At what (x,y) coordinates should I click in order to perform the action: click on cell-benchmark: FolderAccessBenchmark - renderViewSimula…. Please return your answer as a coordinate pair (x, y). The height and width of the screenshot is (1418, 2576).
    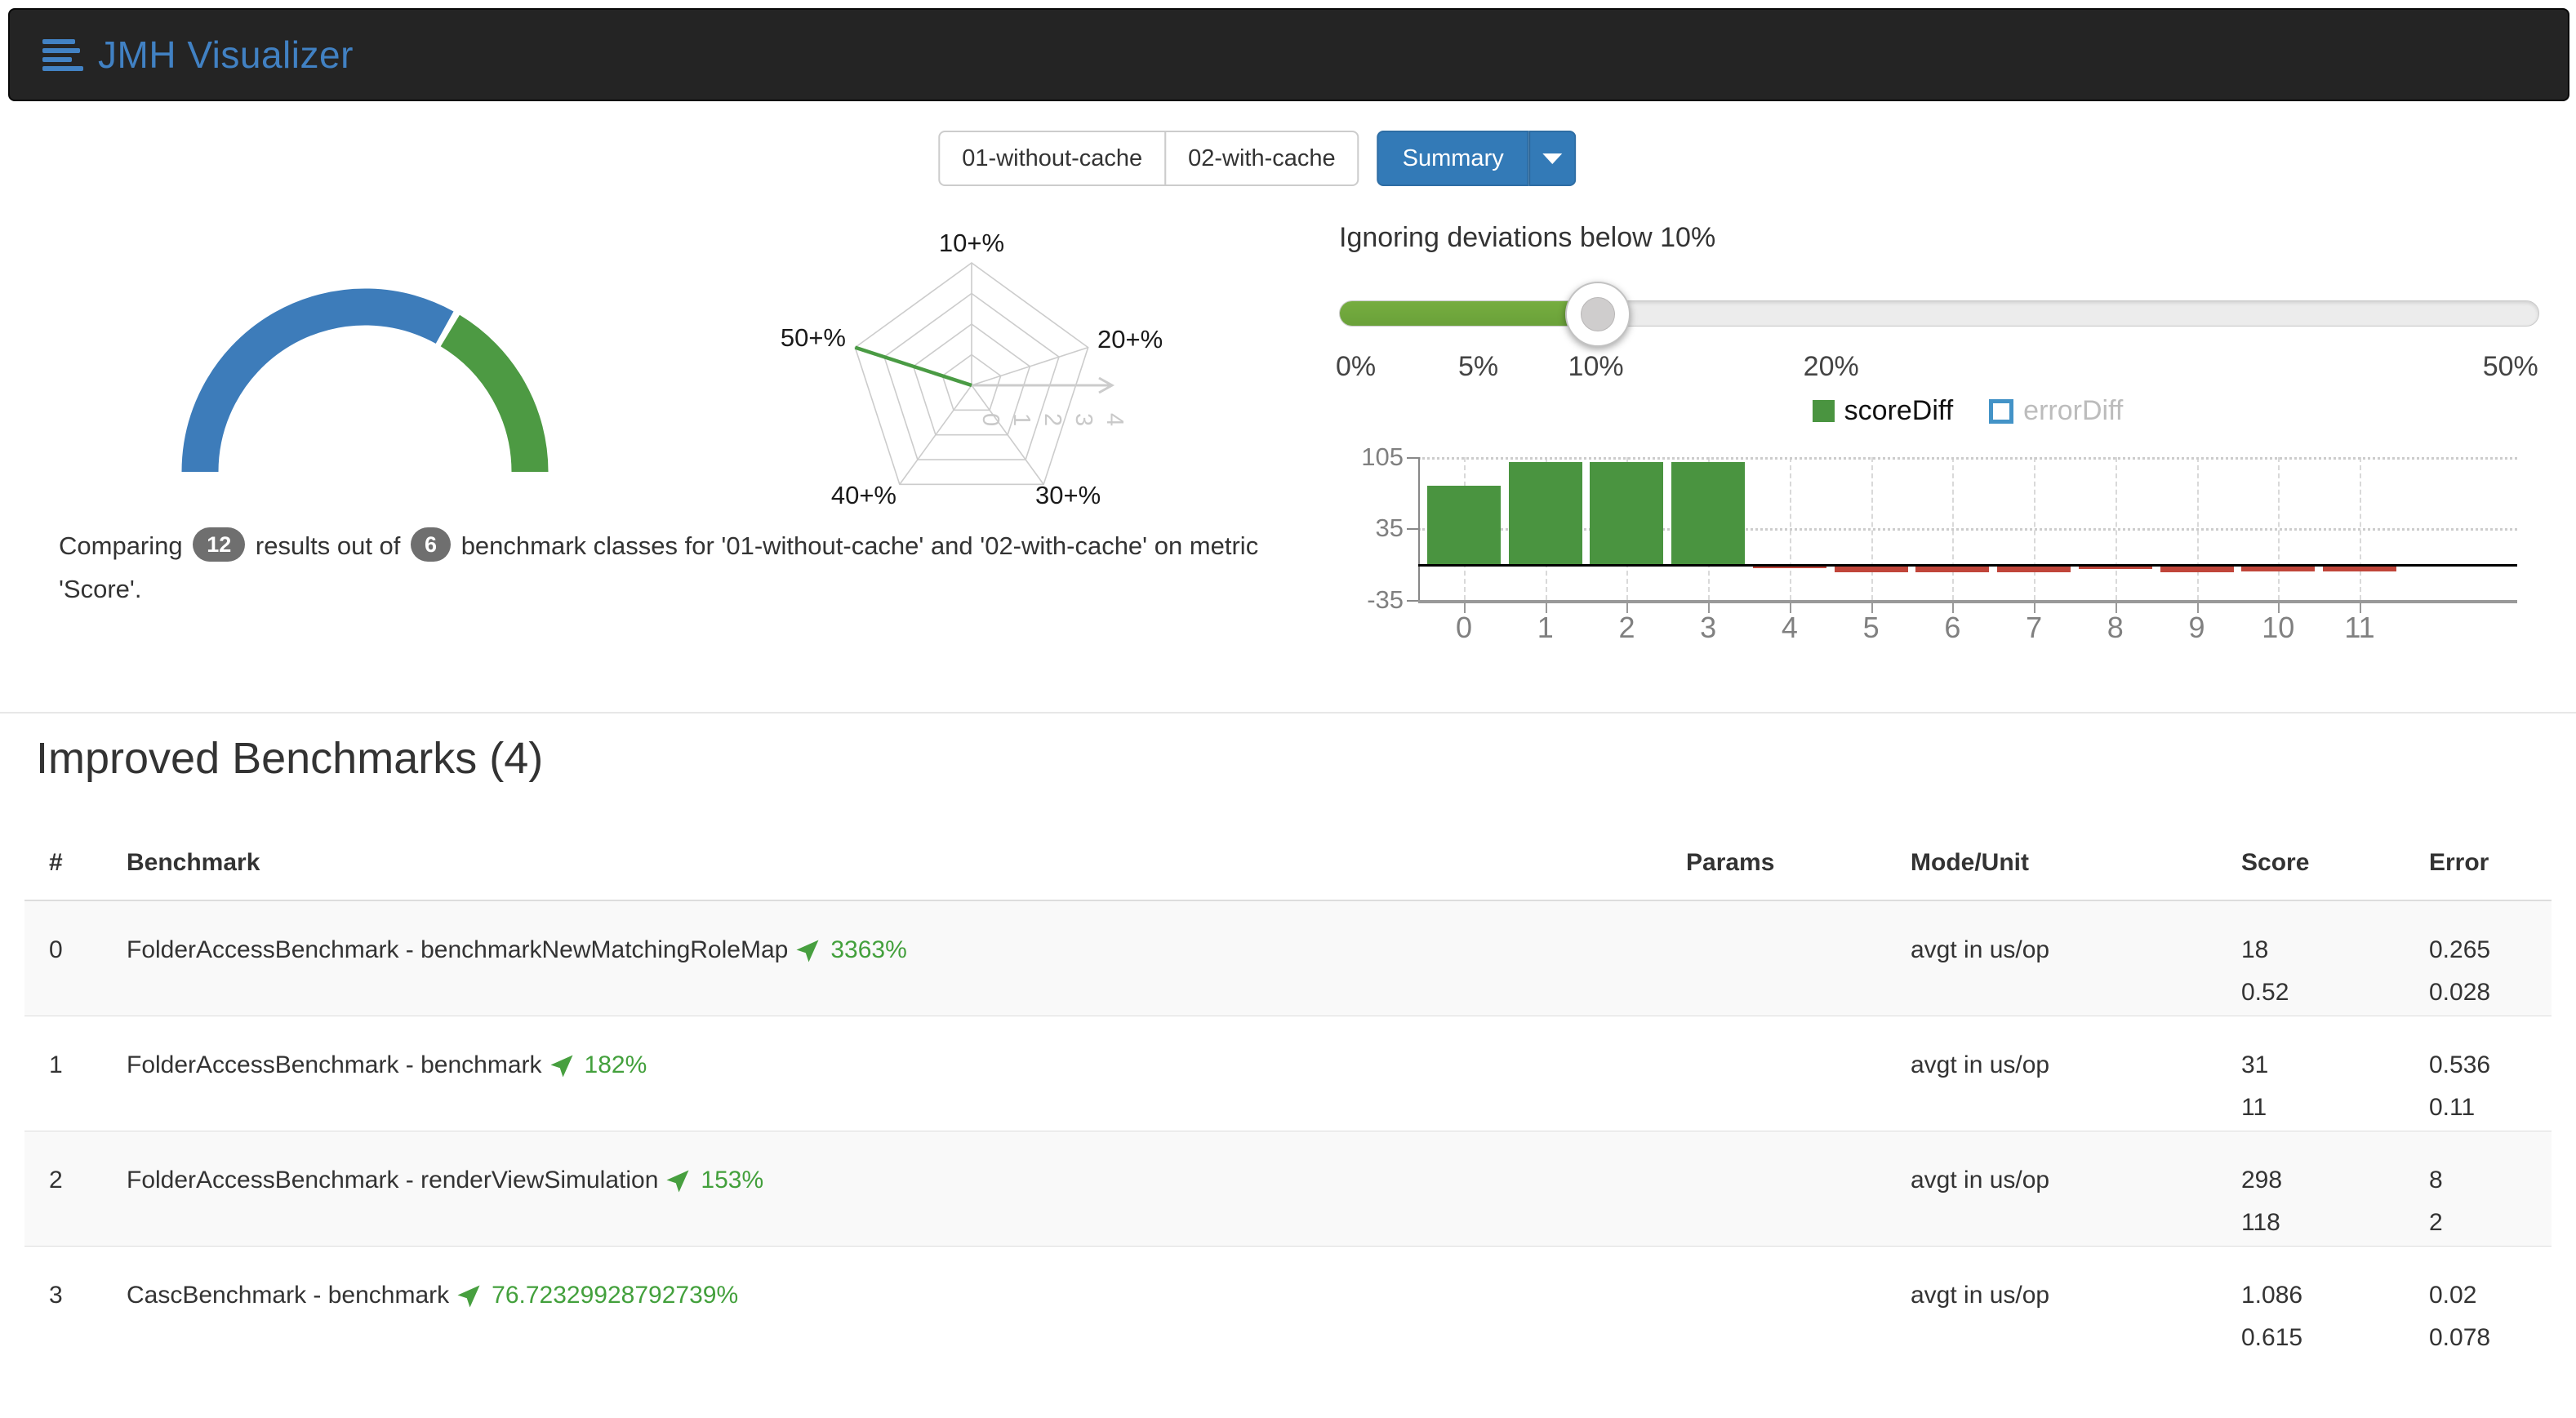
    Looking at the image, I should click on (882, 1189).